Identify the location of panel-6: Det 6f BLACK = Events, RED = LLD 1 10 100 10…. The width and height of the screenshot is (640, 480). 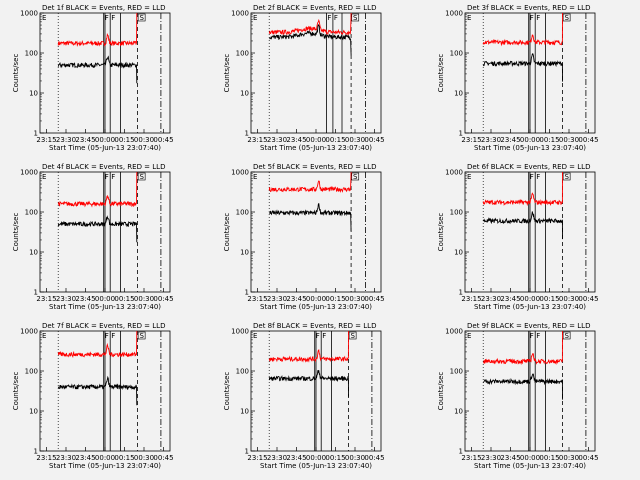
(518, 237).